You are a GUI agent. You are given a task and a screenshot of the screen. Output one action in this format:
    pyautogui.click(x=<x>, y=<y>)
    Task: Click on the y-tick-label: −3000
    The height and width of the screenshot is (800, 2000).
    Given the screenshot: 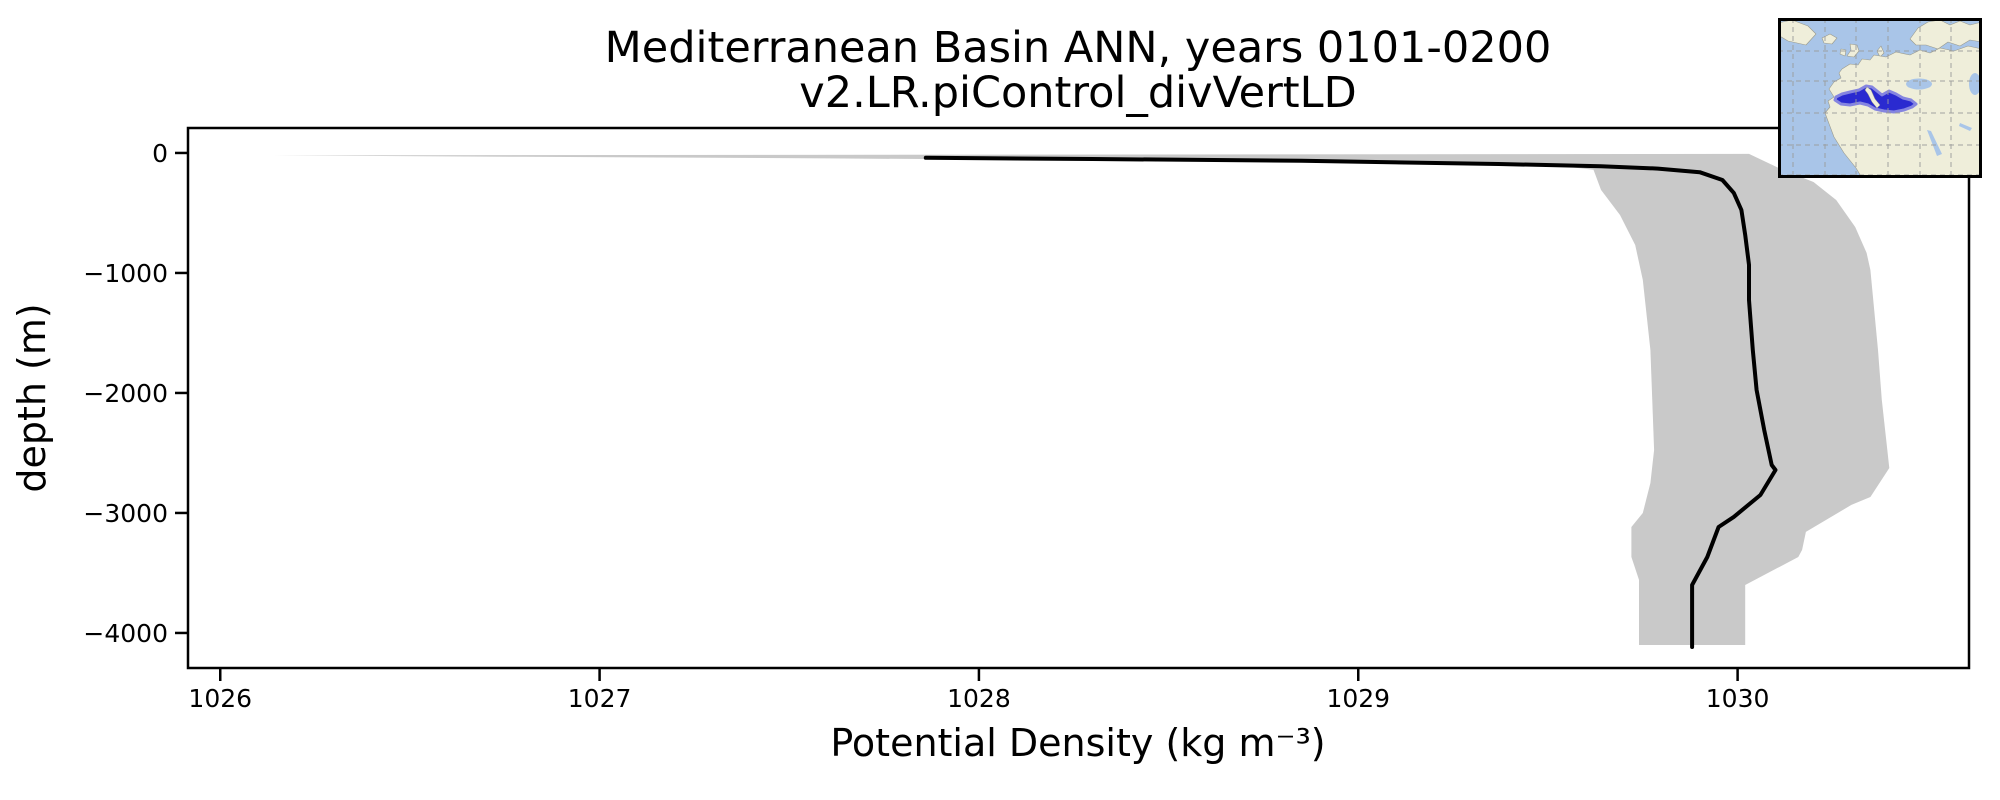 What is the action you would take?
    pyautogui.click(x=125, y=513)
    